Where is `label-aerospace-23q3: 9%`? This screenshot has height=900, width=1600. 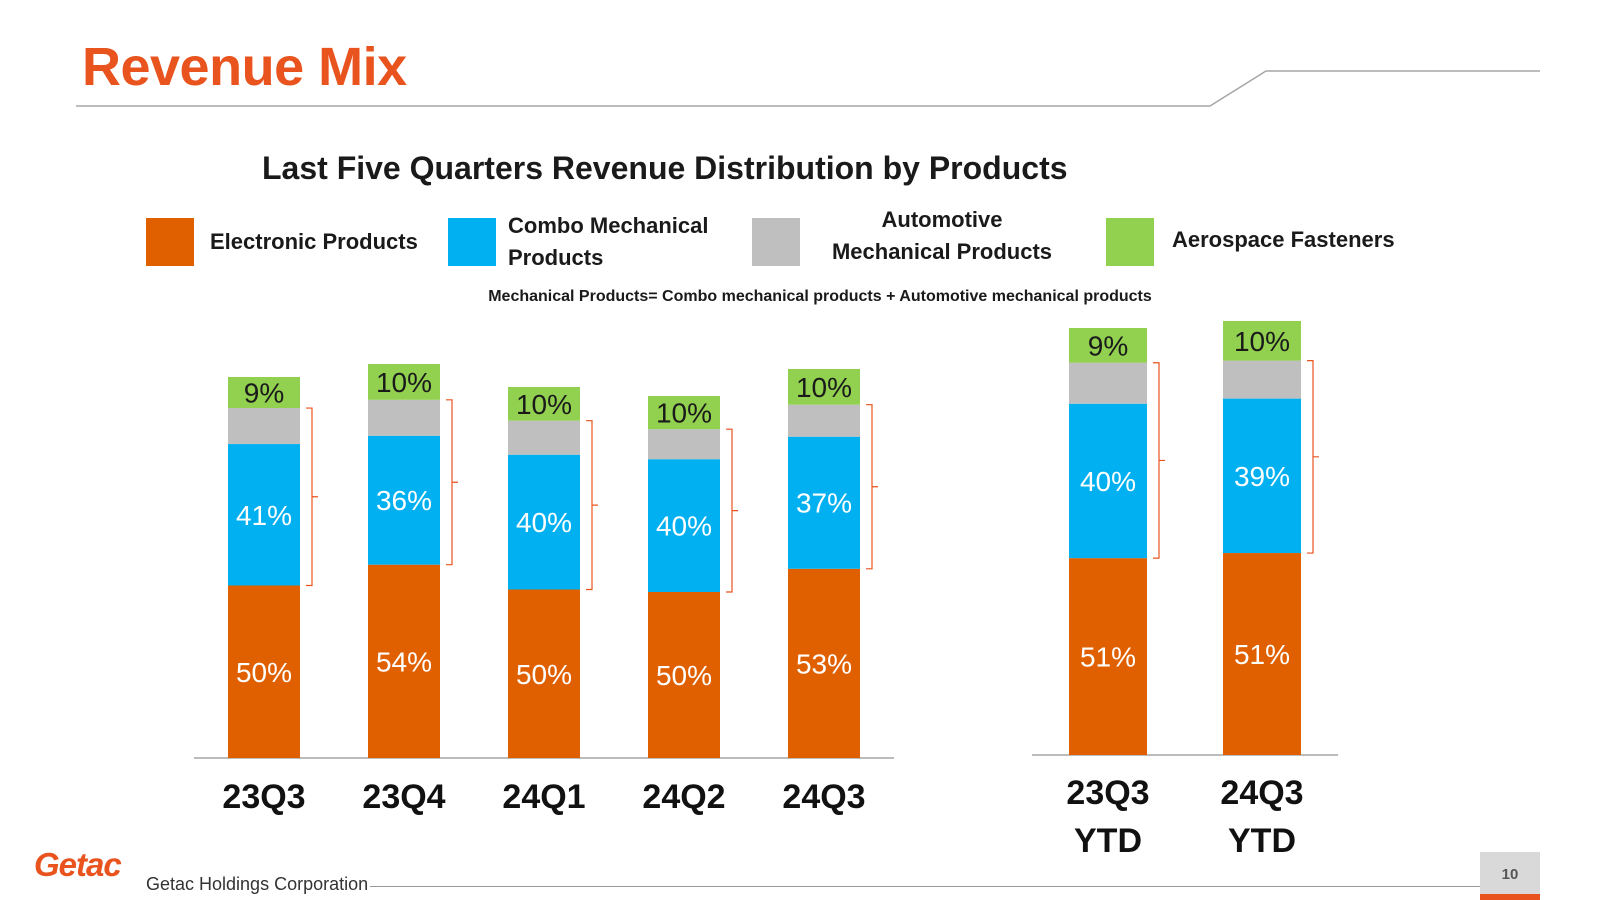 label-aerospace-23q3: 9% is located at coordinates (264, 393).